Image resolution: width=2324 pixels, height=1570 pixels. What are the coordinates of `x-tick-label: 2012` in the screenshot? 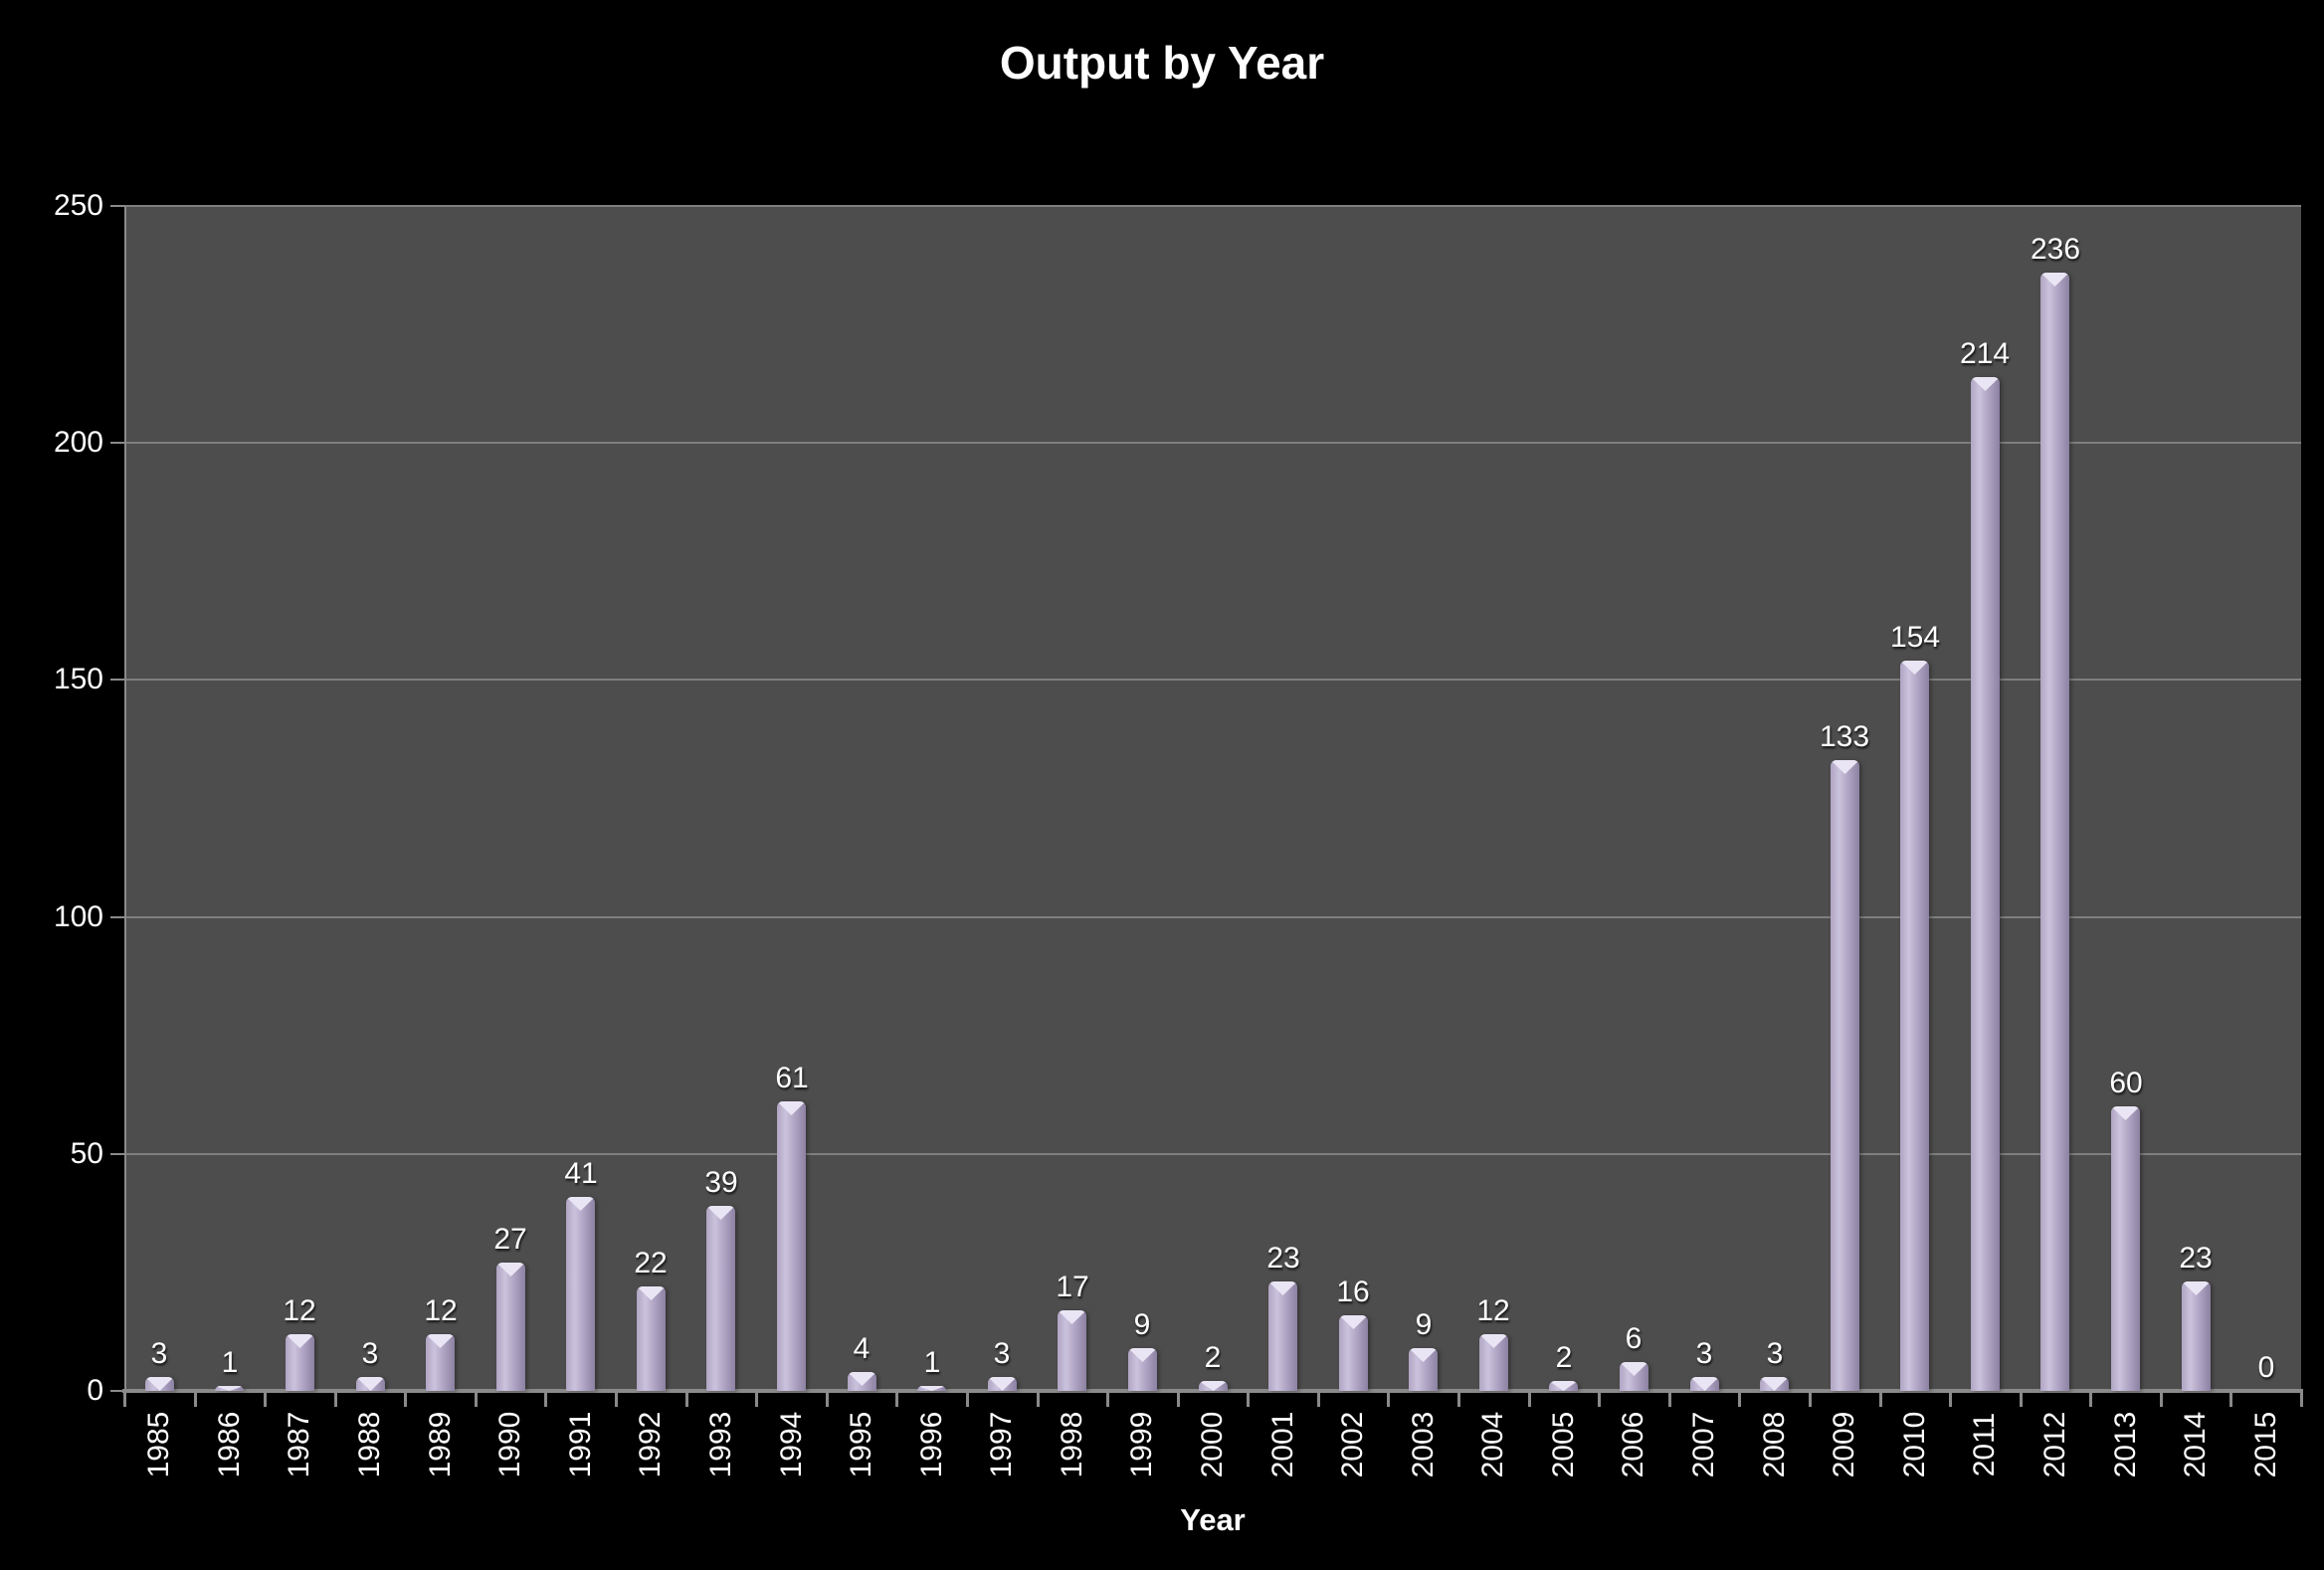 It's located at (2054, 1445).